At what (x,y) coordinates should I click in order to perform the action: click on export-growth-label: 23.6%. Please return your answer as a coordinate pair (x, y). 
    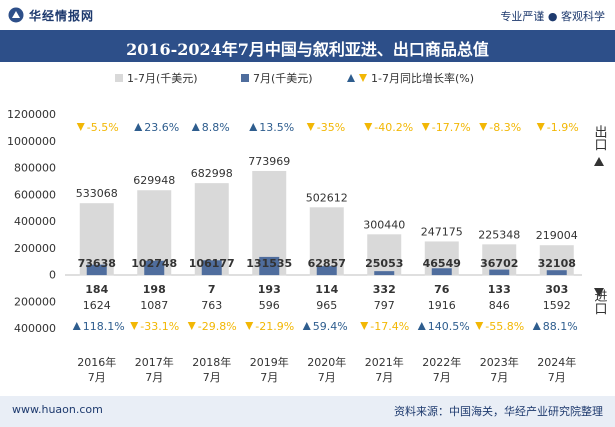
    Looking at the image, I should click on (161, 127).